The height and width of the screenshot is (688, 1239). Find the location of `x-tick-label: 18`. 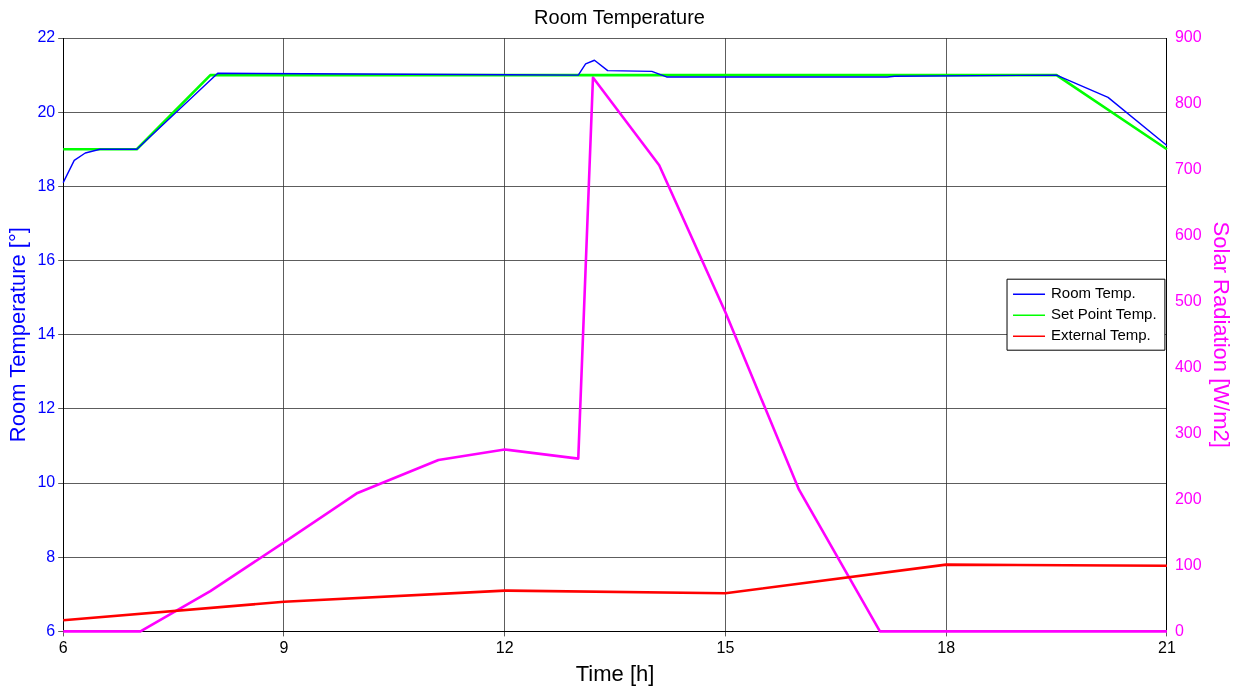

x-tick-label: 18 is located at coordinates (946, 648).